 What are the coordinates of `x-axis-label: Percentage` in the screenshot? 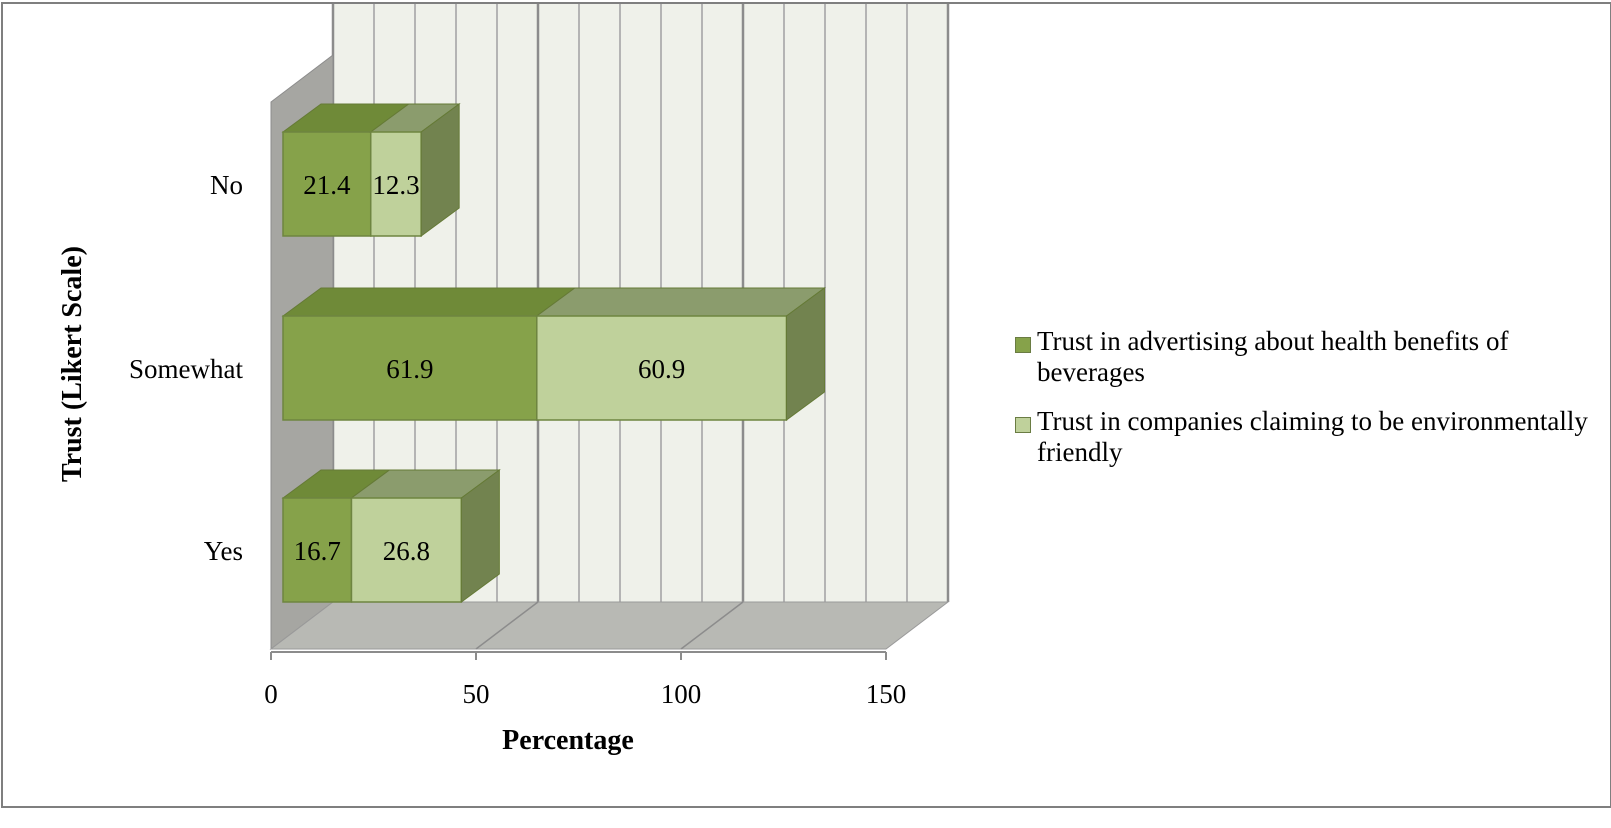 It's located at (568, 740).